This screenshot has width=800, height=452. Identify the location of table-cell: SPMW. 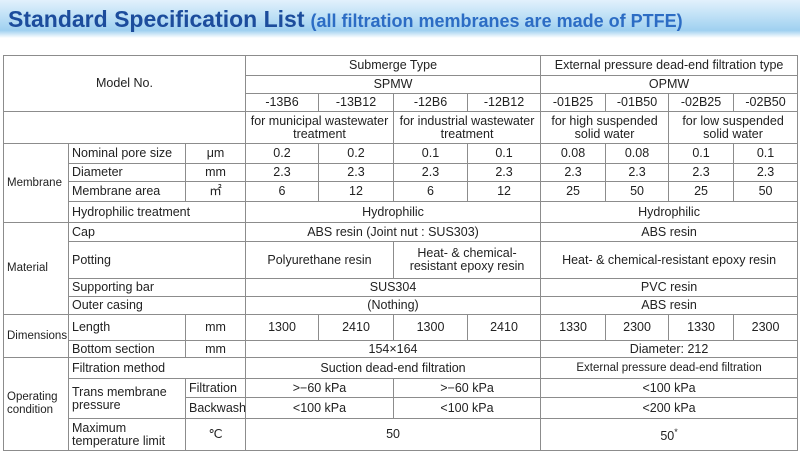
(393, 84).